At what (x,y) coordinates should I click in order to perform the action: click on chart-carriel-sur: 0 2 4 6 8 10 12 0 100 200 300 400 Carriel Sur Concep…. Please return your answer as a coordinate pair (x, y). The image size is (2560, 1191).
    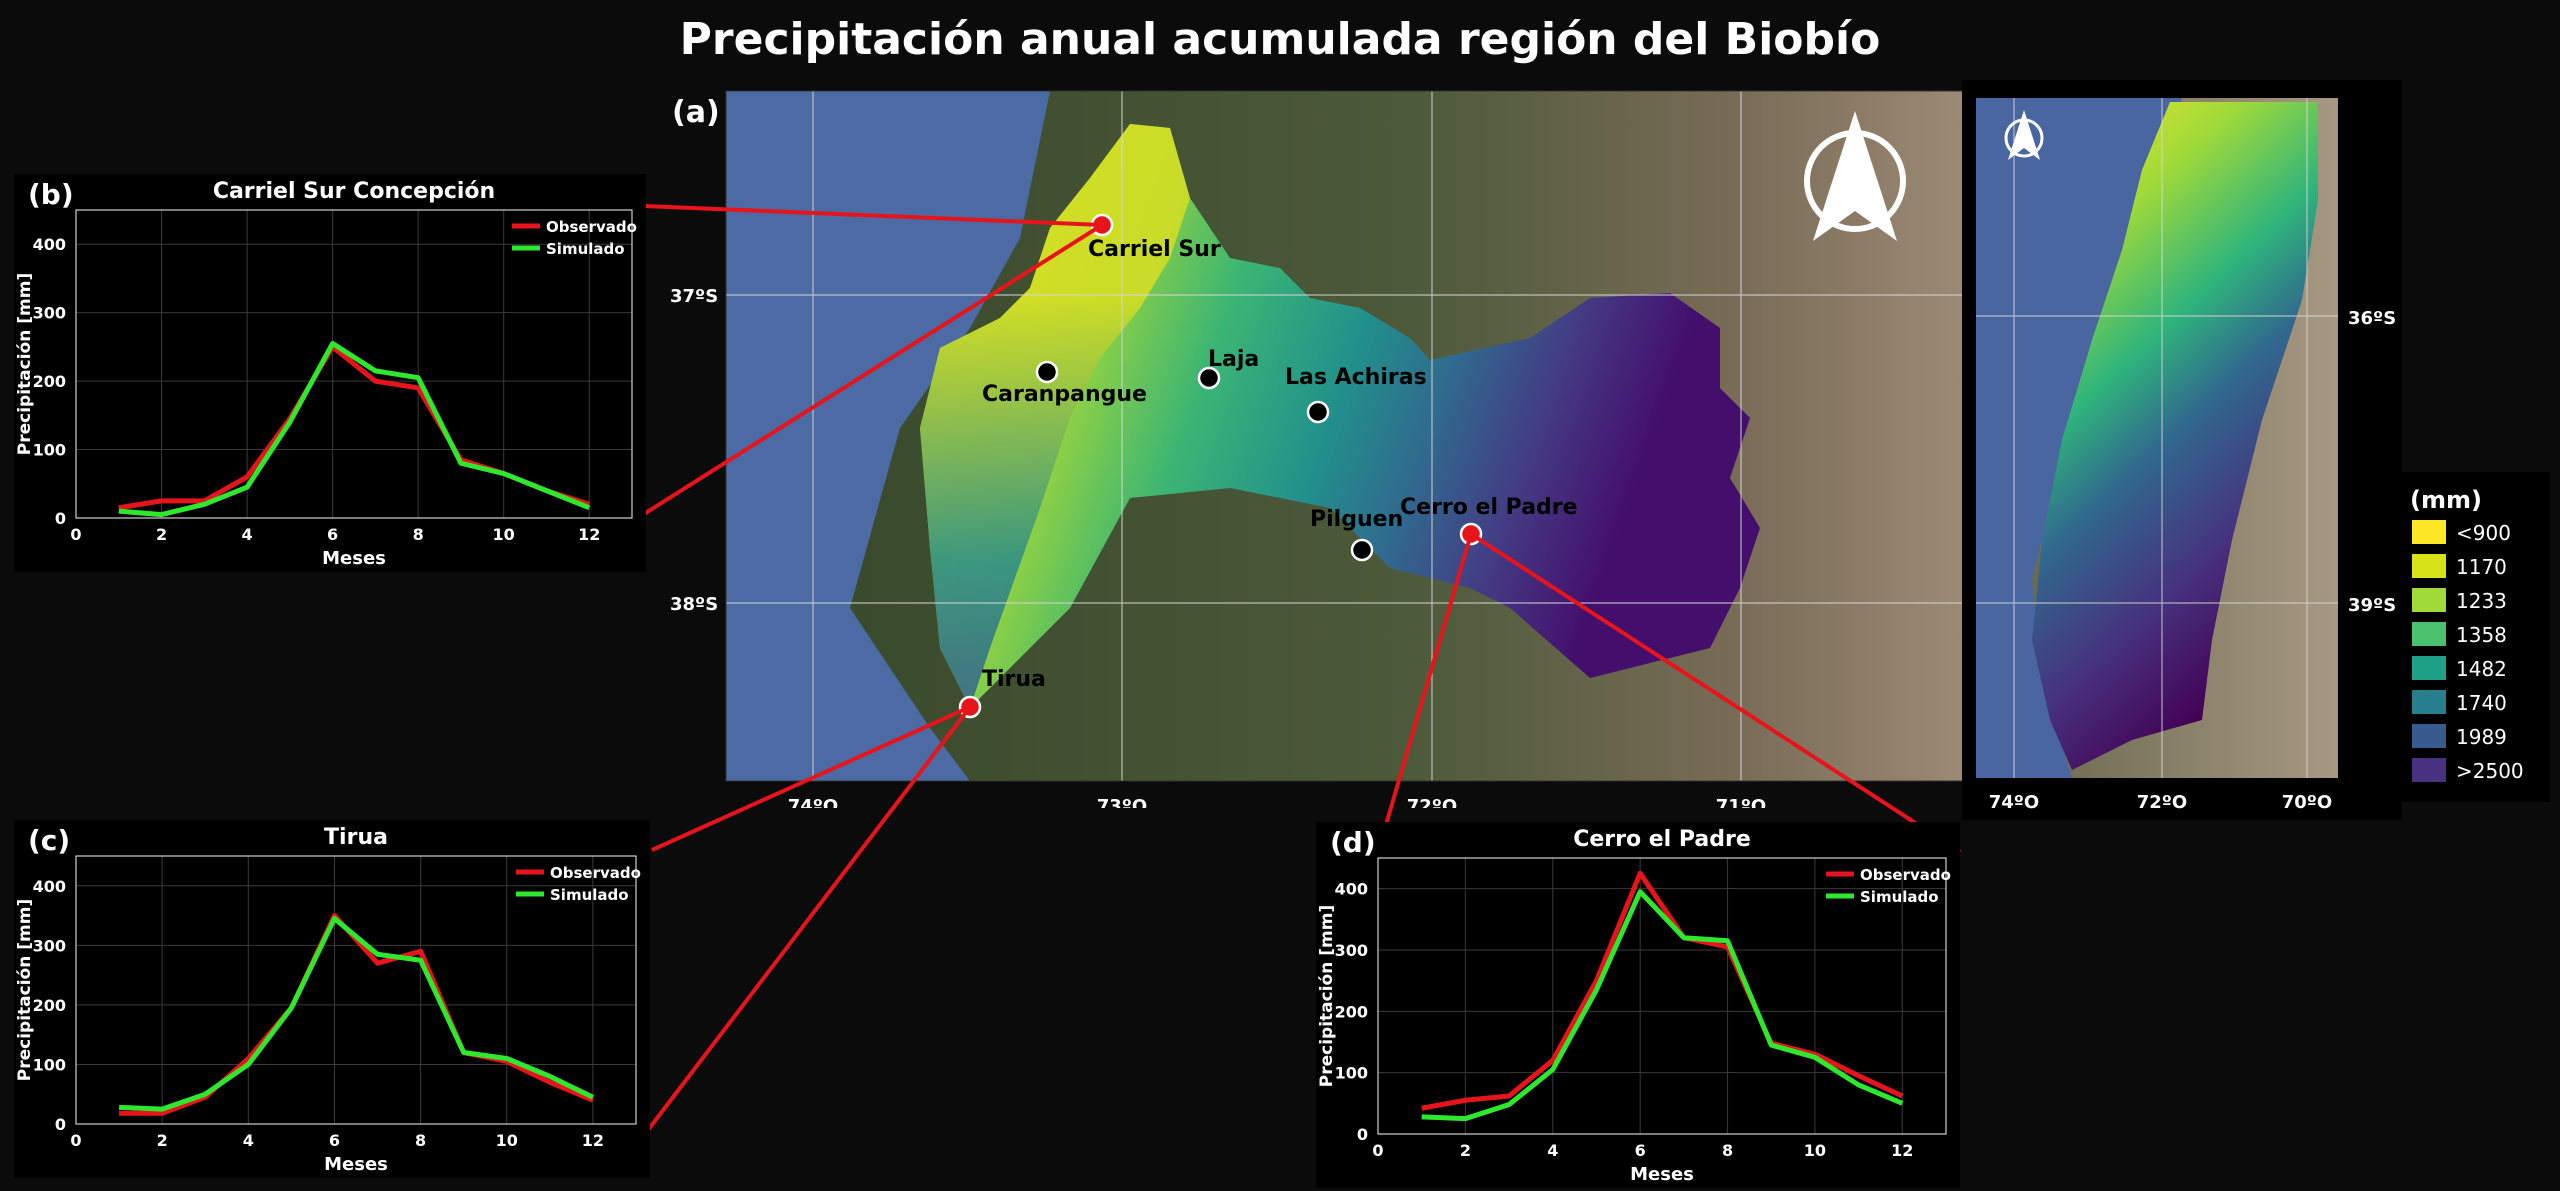
    Looking at the image, I should click on (330, 373).